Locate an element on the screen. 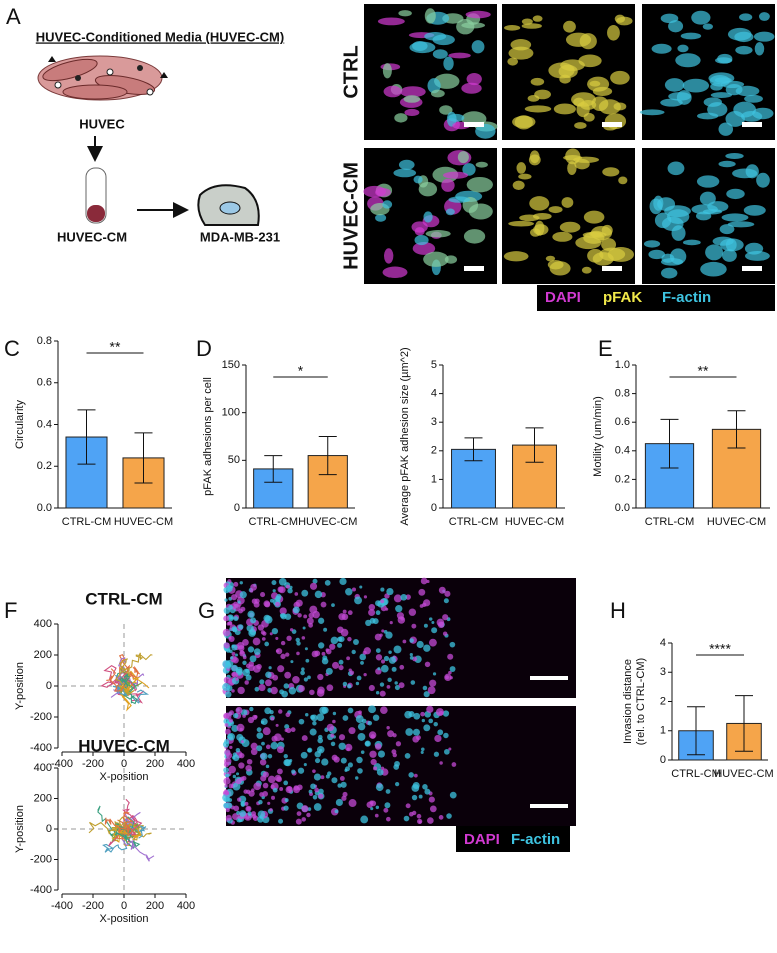  chart-title: HUVEC-CM is located at coordinates (124, 745).